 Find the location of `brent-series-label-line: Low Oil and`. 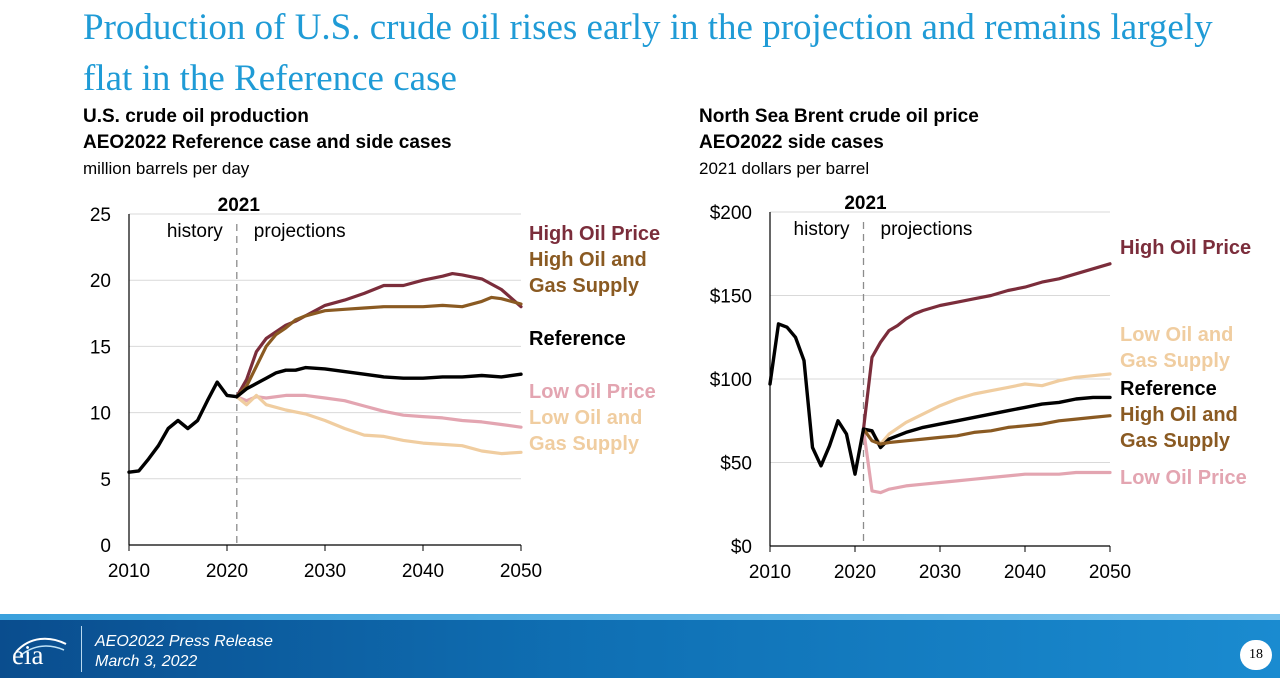

brent-series-label-line: Low Oil and is located at coordinates (1176, 335).